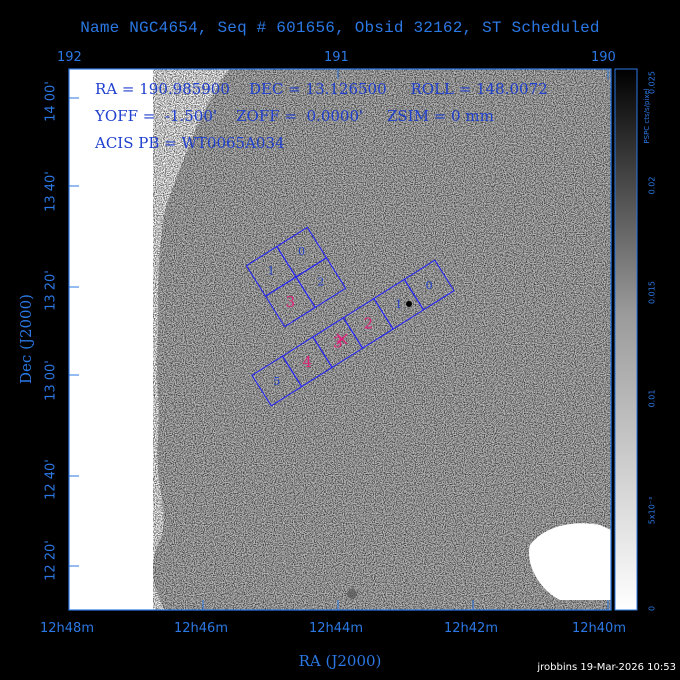 This screenshot has width=680, height=680. What do you see at coordinates (67, 628) in the screenshot?
I see `bottom-tick-12h48m: 12h48m` at bounding box center [67, 628].